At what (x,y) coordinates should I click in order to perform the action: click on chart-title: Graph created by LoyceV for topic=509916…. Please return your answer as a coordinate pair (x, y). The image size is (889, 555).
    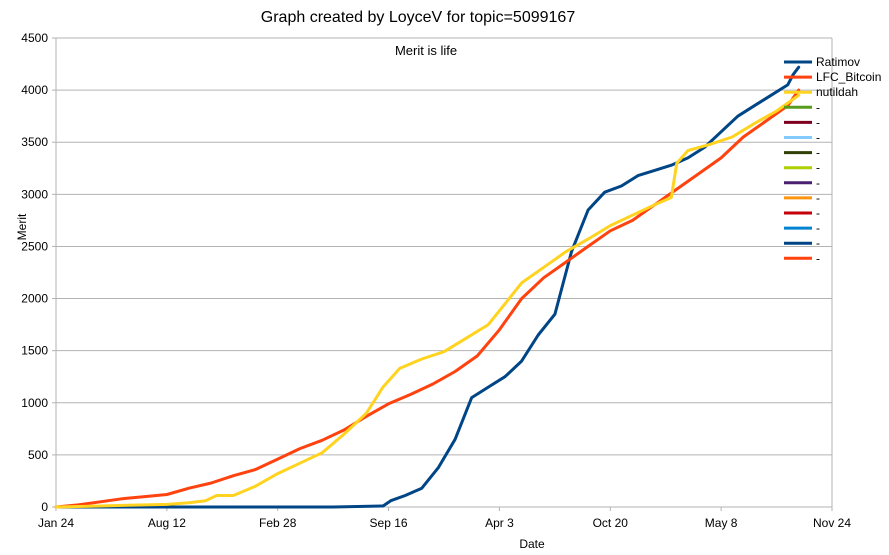
    Looking at the image, I should click on (418, 17).